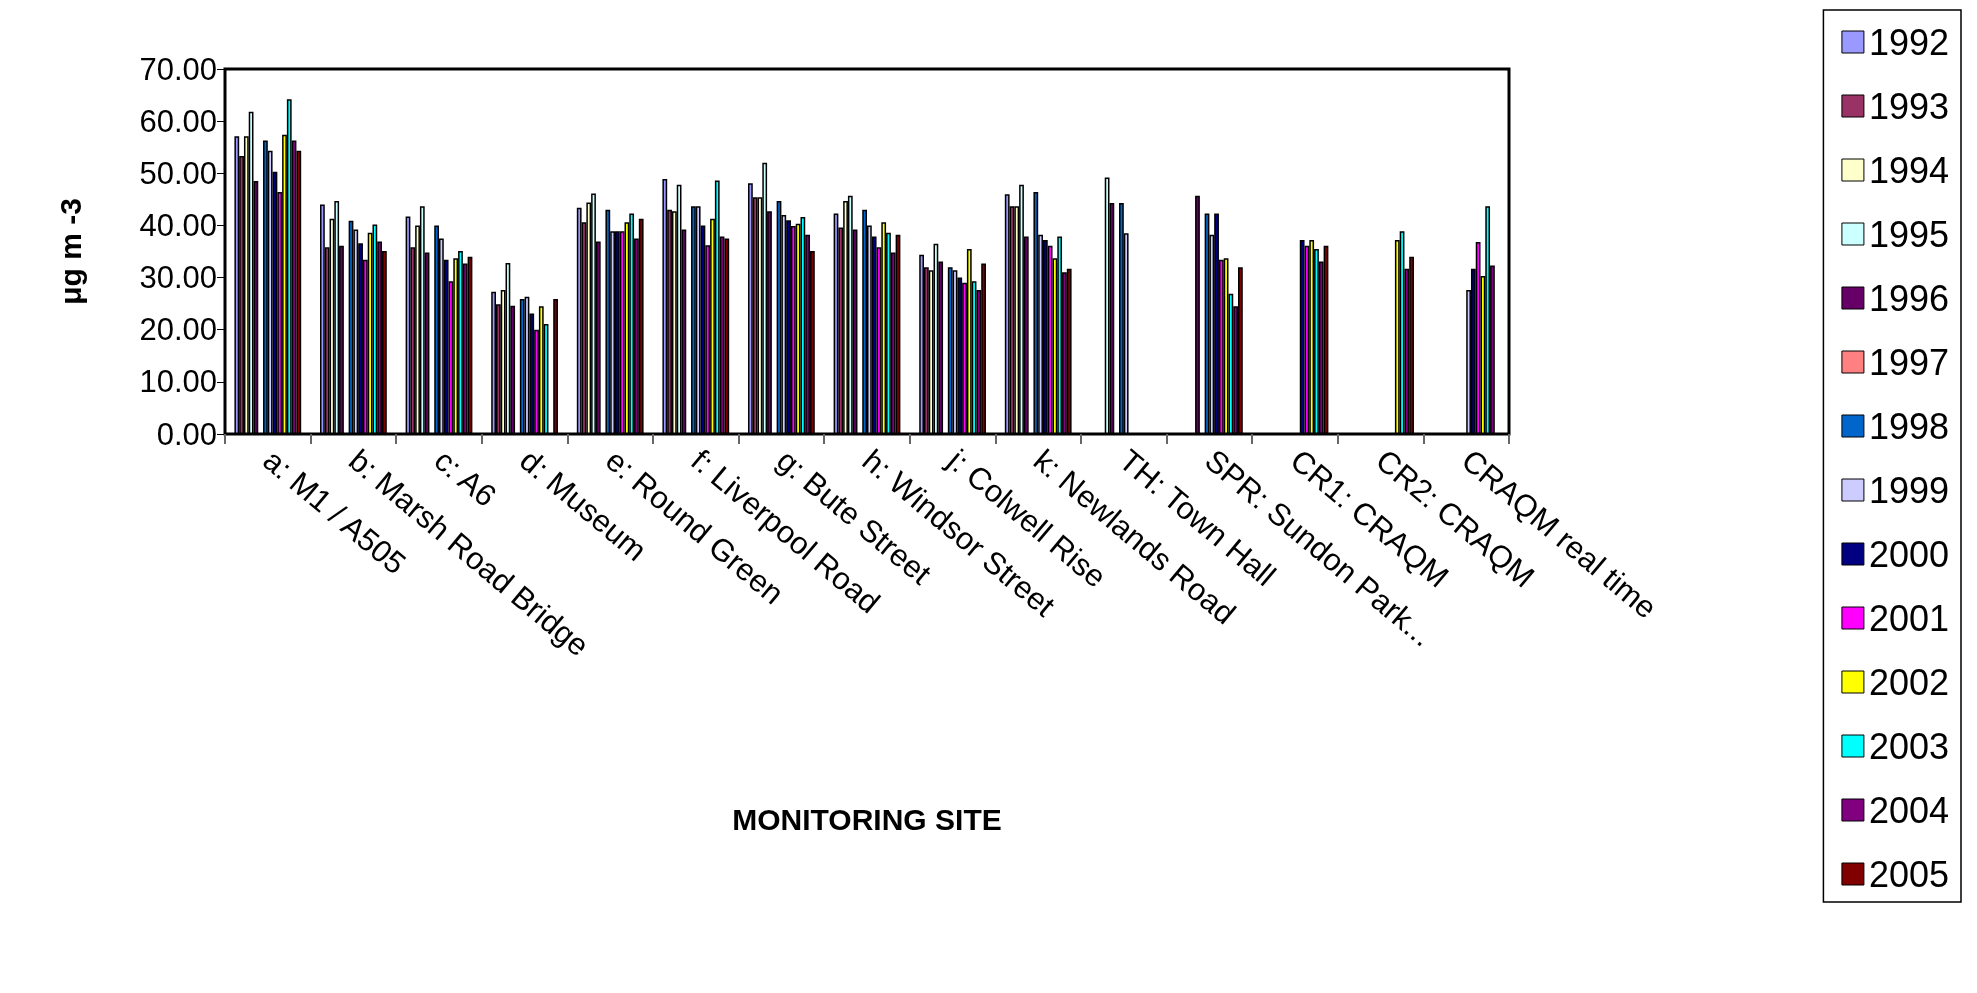 The image size is (1977, 993). I want to click on legend-label: 2001, so click(1909, 618).